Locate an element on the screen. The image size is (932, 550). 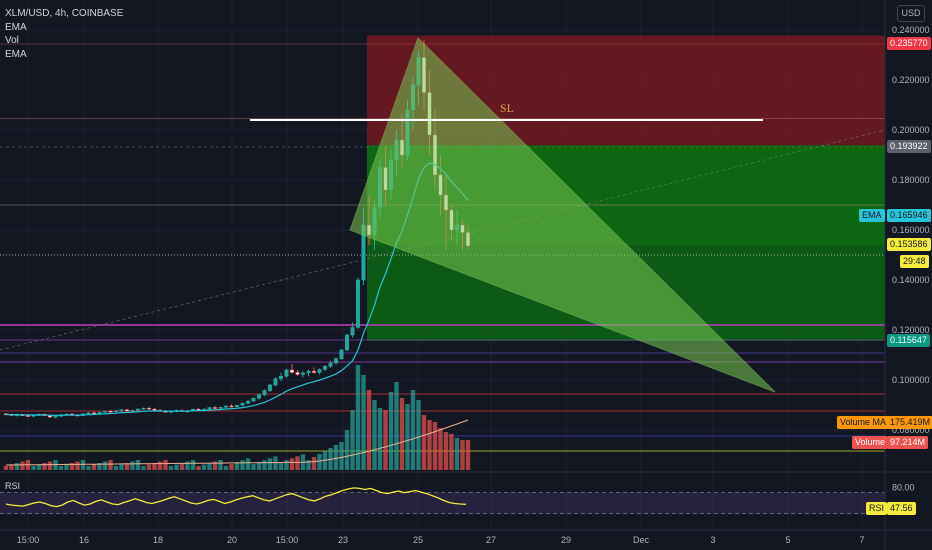
volume-ma-label: Volume MA is located at coordinates (863, 422).